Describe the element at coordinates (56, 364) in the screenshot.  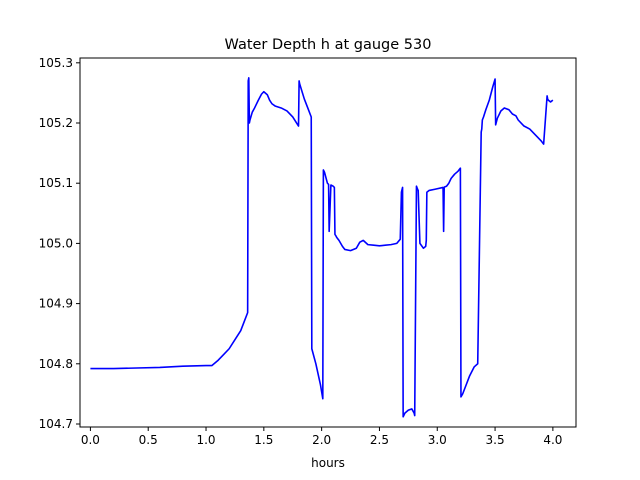
I see `y-tick-label: 104.8` at that location.